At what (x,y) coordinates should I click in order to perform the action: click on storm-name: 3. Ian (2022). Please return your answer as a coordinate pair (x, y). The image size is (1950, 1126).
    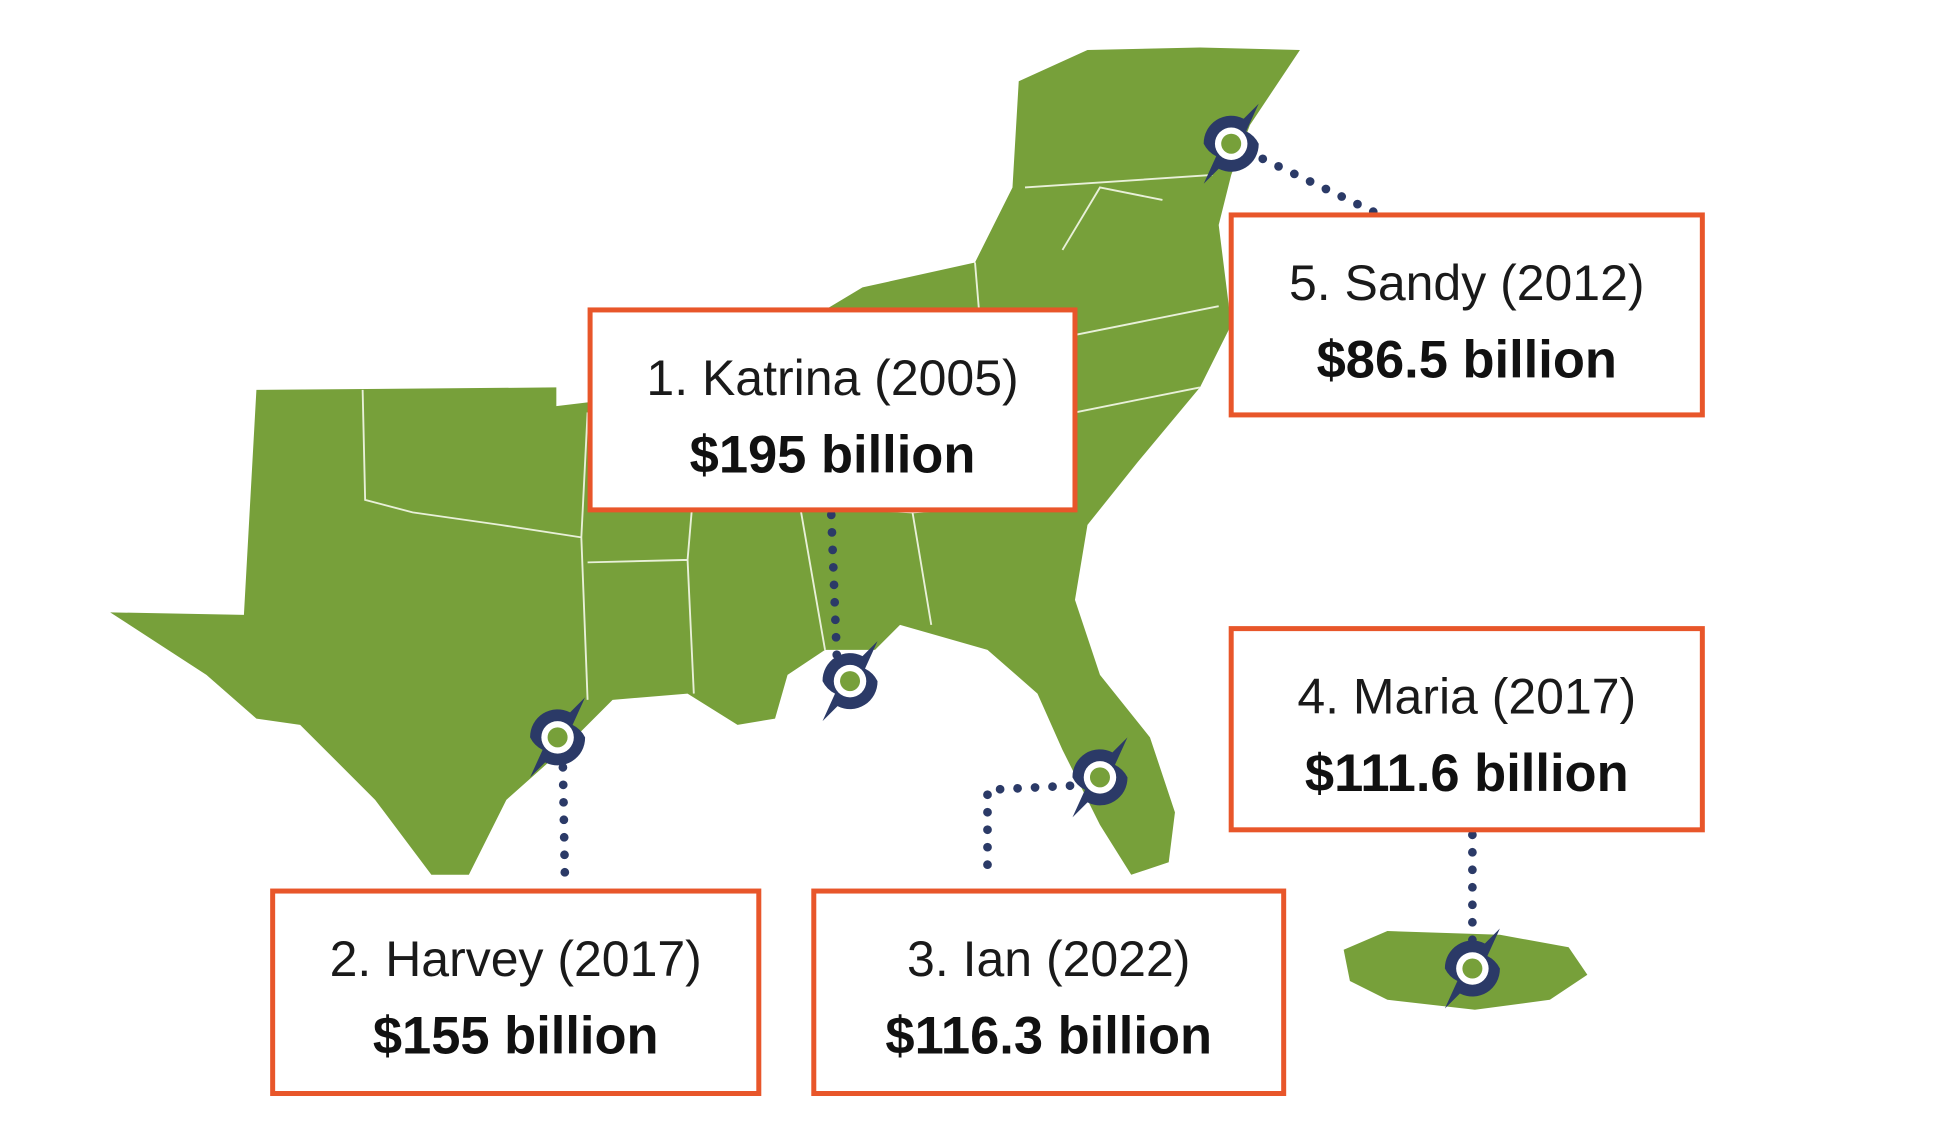
    Looking at the image, I should click on (1048, 959).